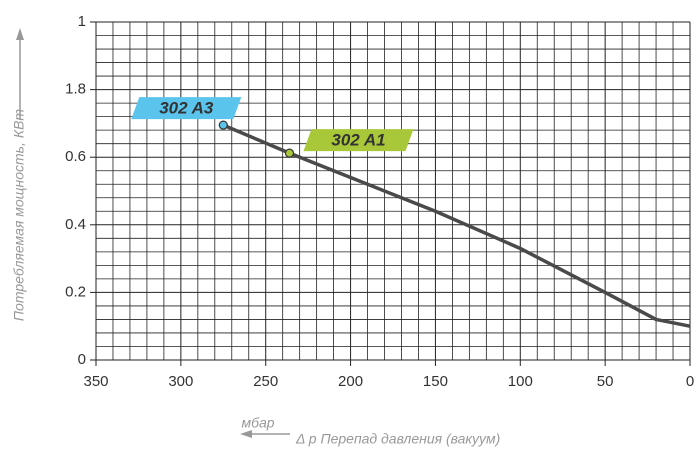  What do you see at coordinates (350, 381) in the screenshot?
I see `x-tick-label: 200` at bounding box center [350, 381].